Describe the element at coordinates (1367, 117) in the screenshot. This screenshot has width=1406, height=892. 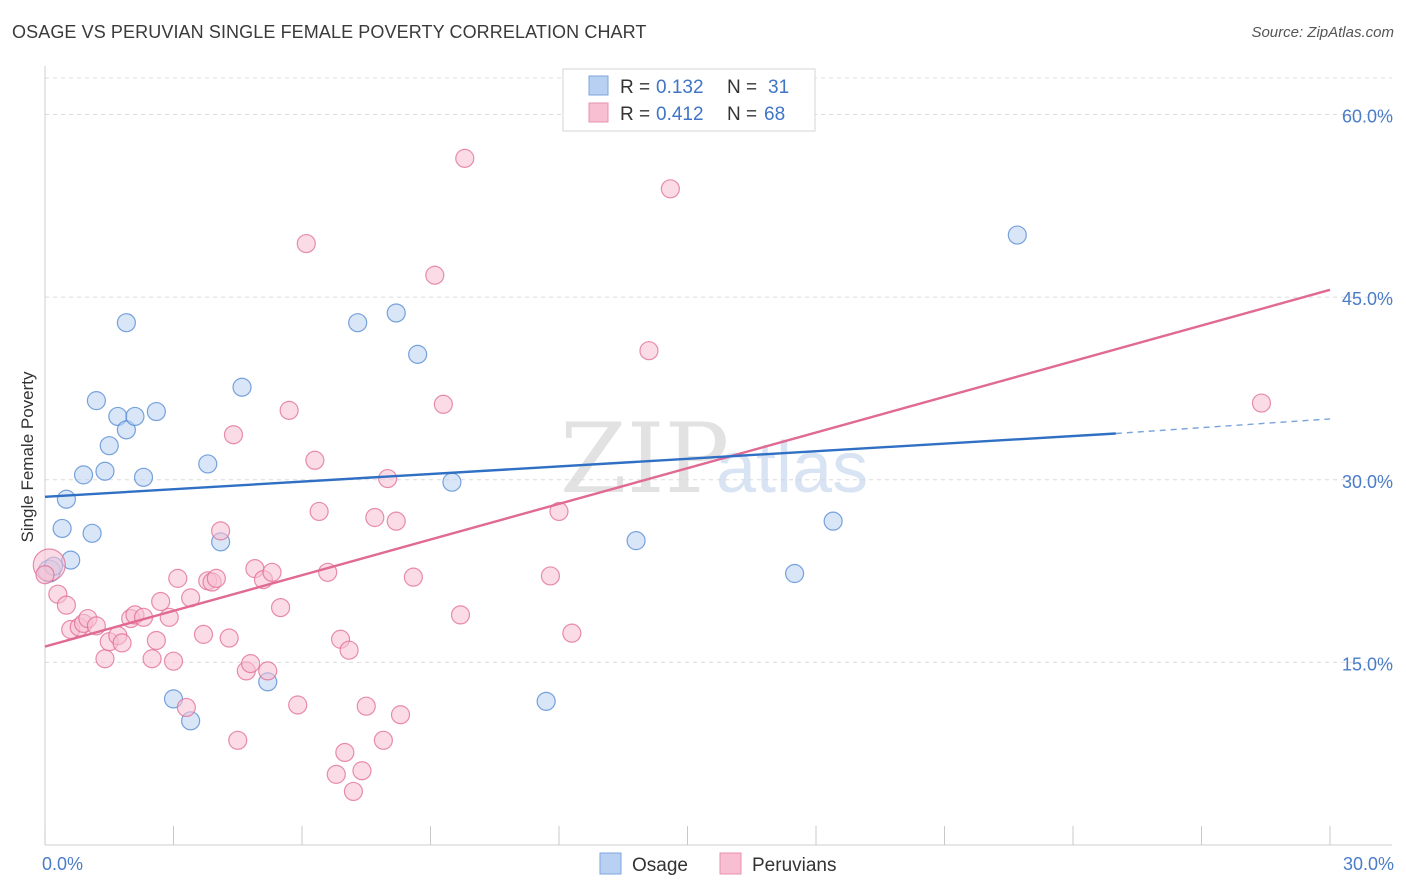
I see `y-tick-label: 60.0%` at that location.